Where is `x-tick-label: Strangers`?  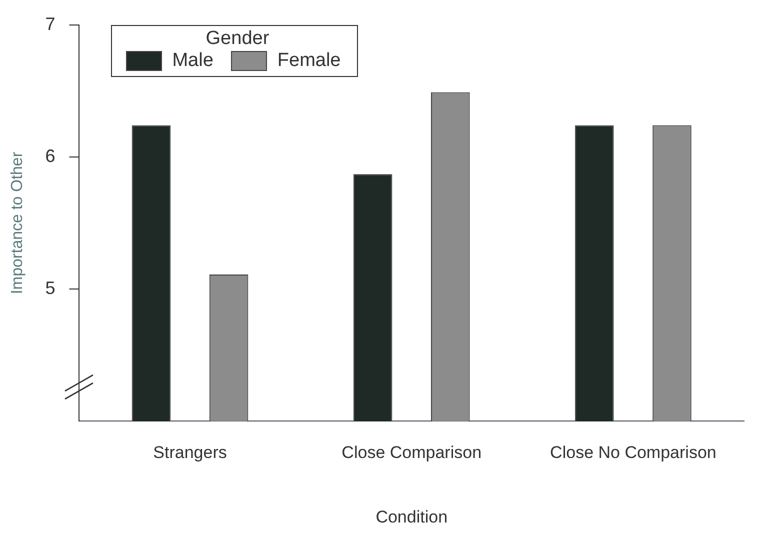 x-tick-label: Strangers is located at coordinates (190, 452).